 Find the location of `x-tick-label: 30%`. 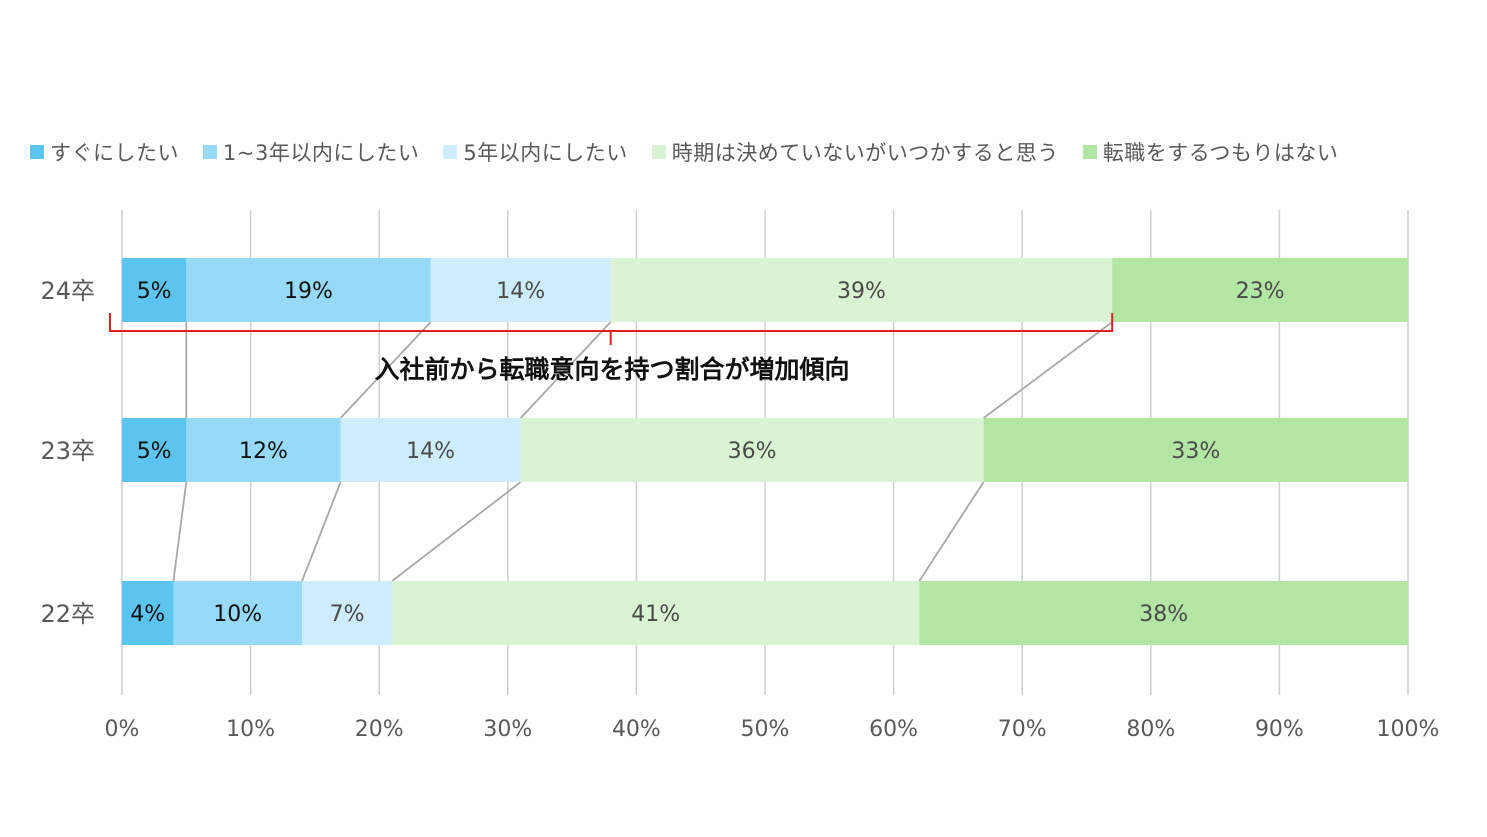

x-tick-label: 30% is located at coordinates (507, 729).